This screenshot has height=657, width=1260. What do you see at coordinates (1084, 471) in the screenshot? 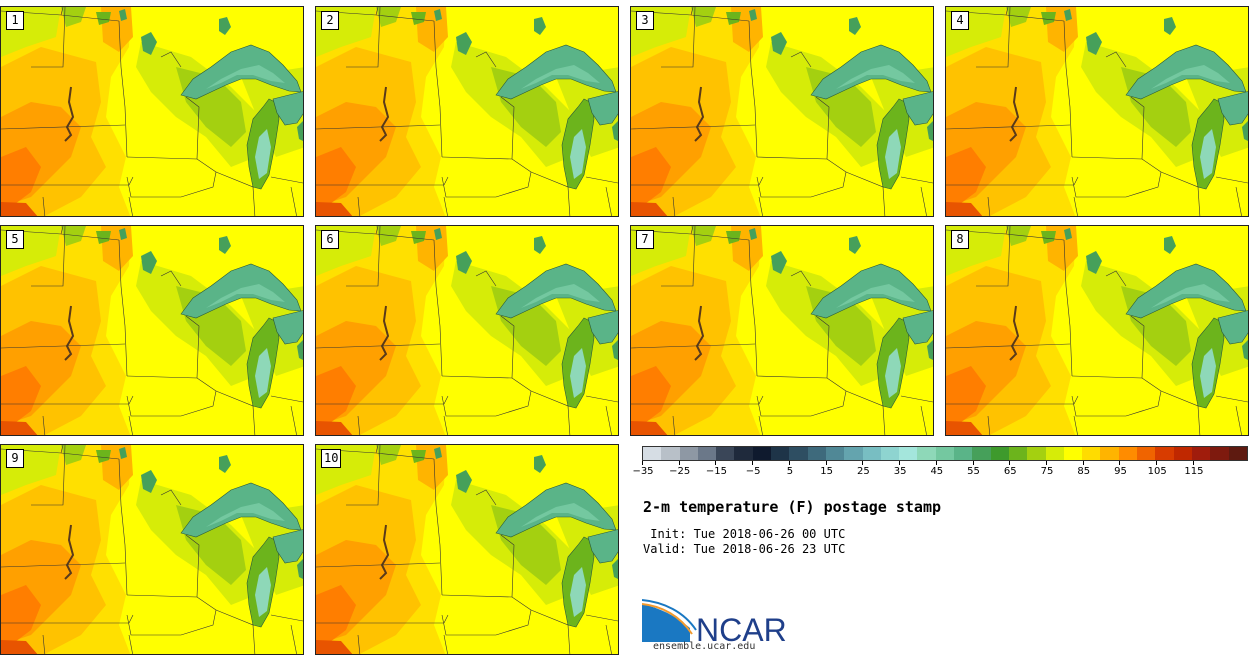
I see `colorbar-tick-label: 85` at bounding box center [1084, 471].